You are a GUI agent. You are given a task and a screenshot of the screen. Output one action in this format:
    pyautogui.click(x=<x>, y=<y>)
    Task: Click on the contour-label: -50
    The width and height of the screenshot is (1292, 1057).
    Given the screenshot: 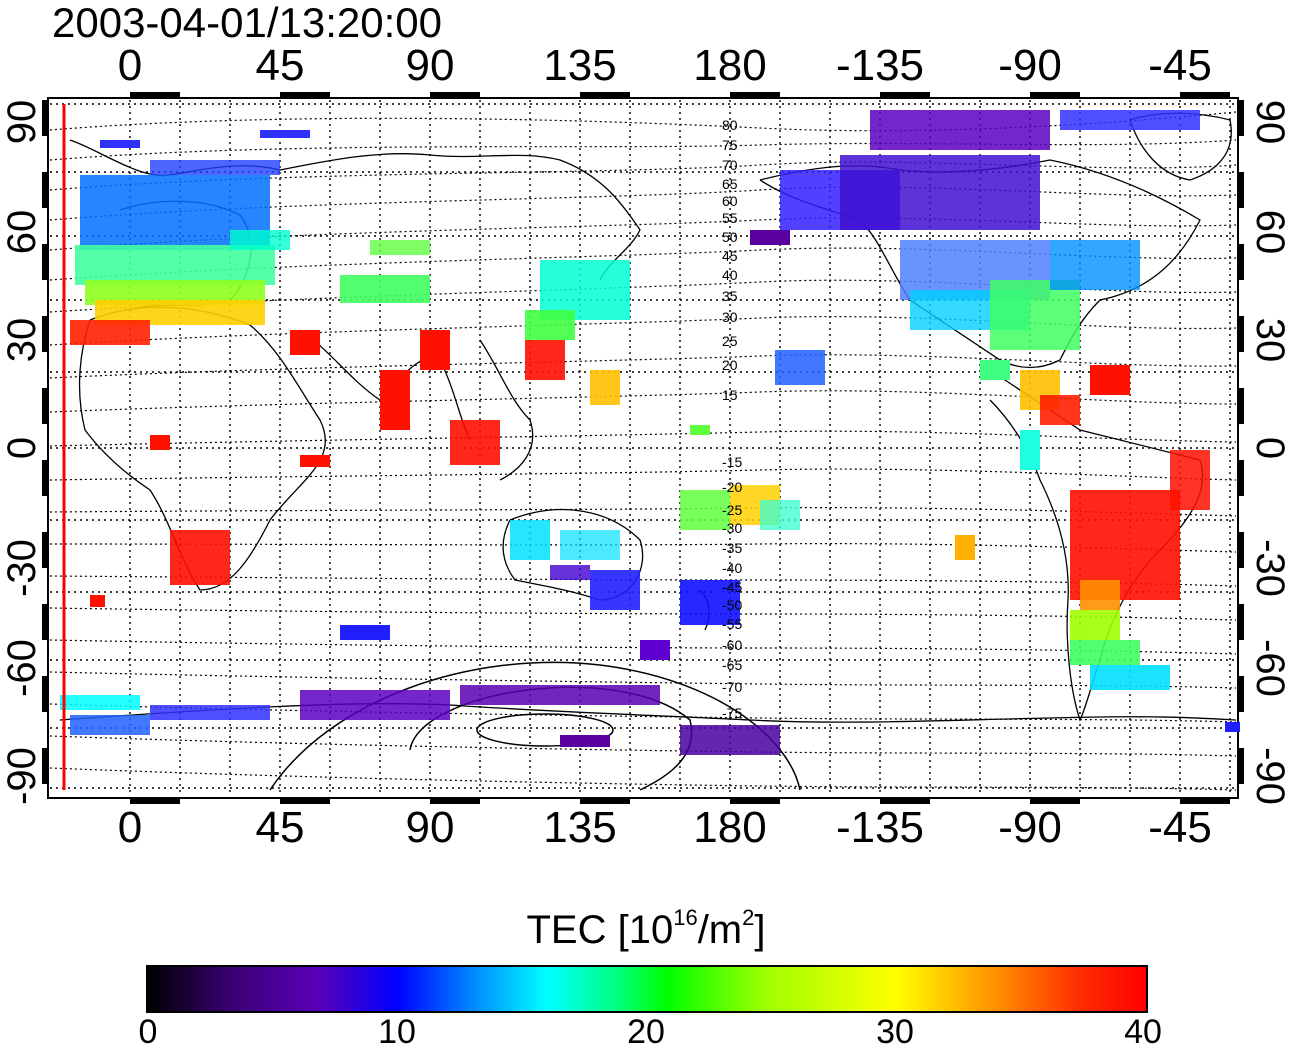 What is the action you would take?
    pyautogui.click(x=732, y=605)
    